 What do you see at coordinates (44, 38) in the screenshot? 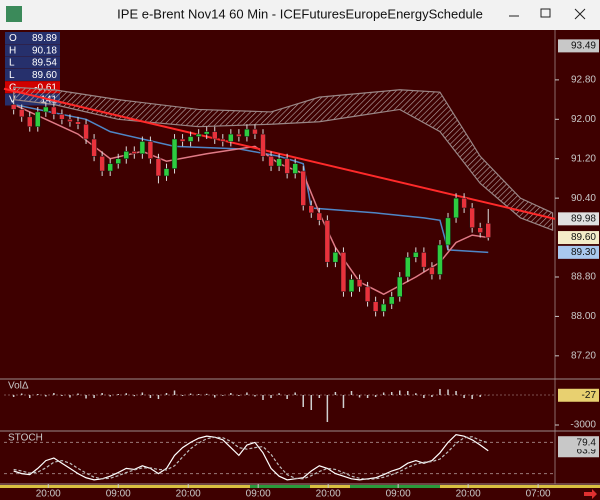
I see `info-value: 89.89` at bounding box center [44, 38].